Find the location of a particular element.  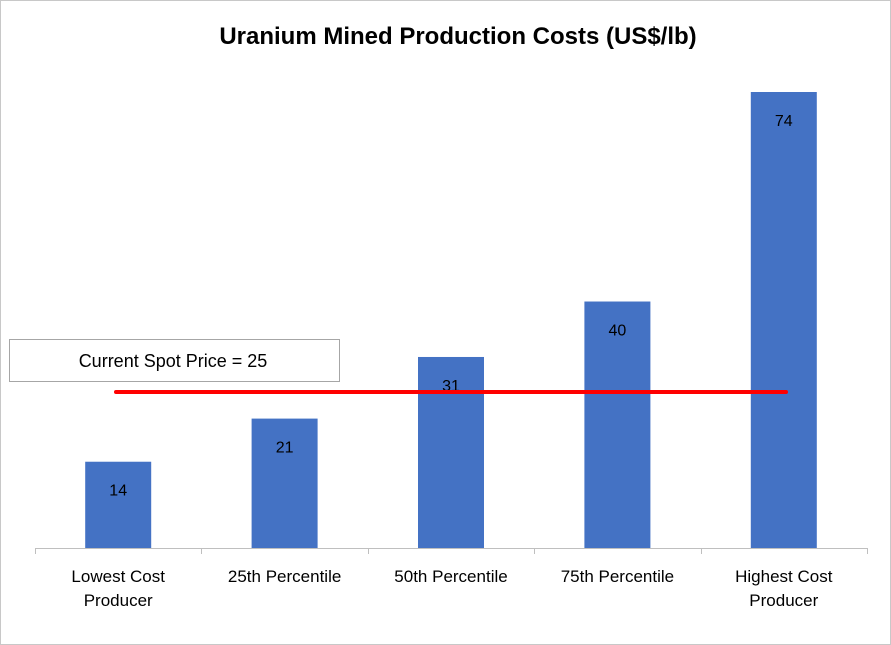

spot-price-box is located at coordinates (174, 360).